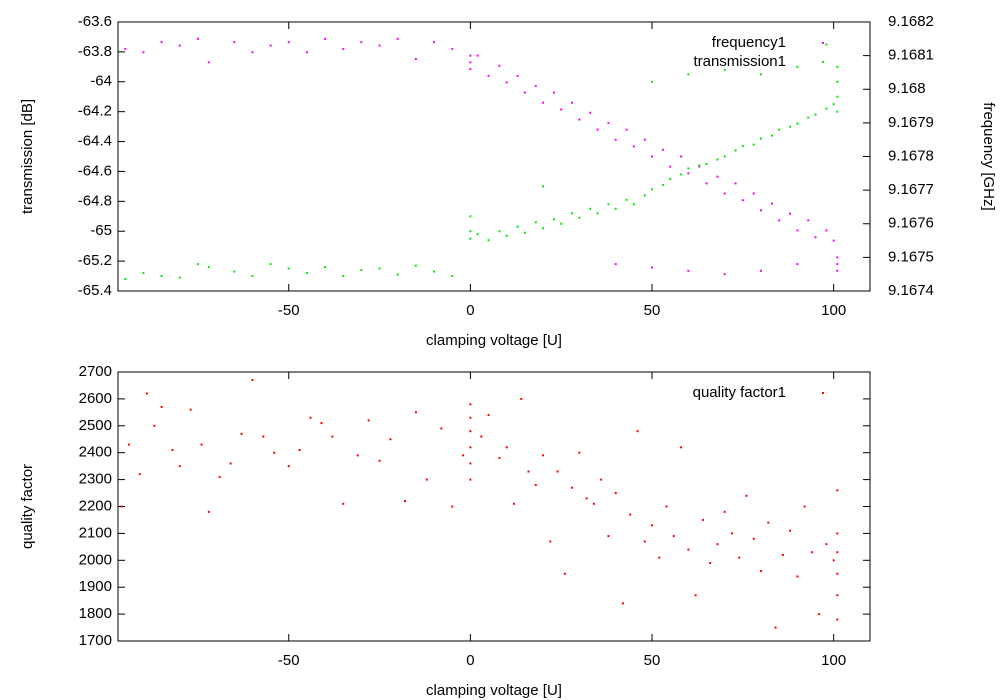 The height and width of the screenshot is (700, 1000). I want to click on y2-tick-label: 9.1681, so click(911, 55).